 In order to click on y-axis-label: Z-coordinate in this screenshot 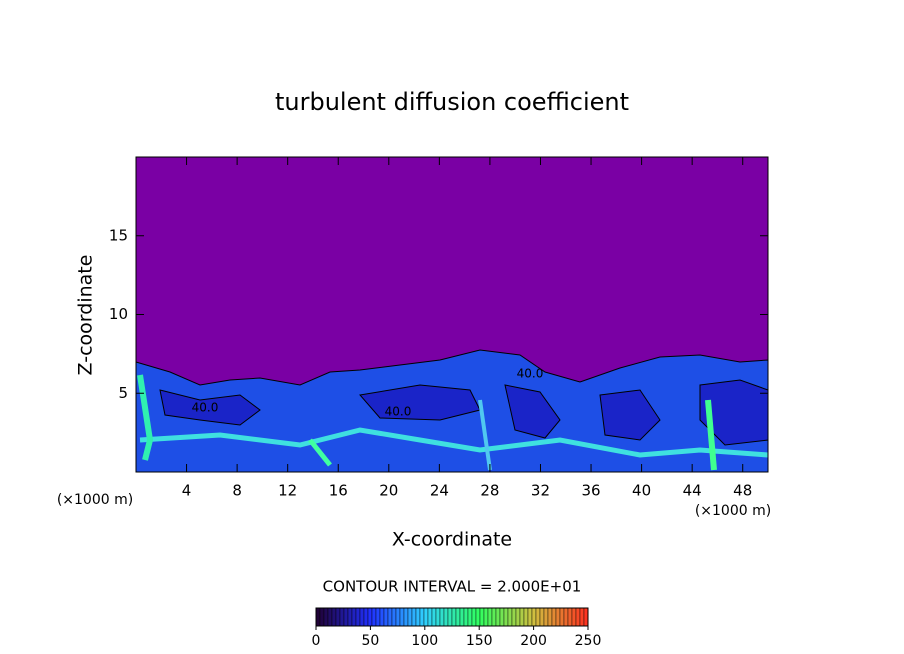, I will do `click(86, 315)`.